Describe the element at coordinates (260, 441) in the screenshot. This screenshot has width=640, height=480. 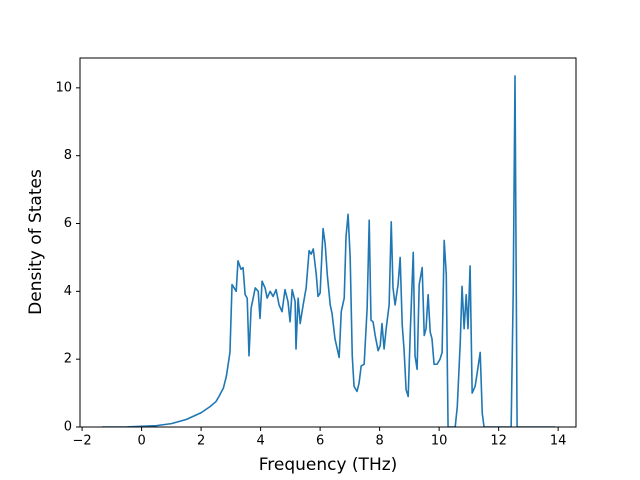
I see `x-tick-label: 4` at that location.